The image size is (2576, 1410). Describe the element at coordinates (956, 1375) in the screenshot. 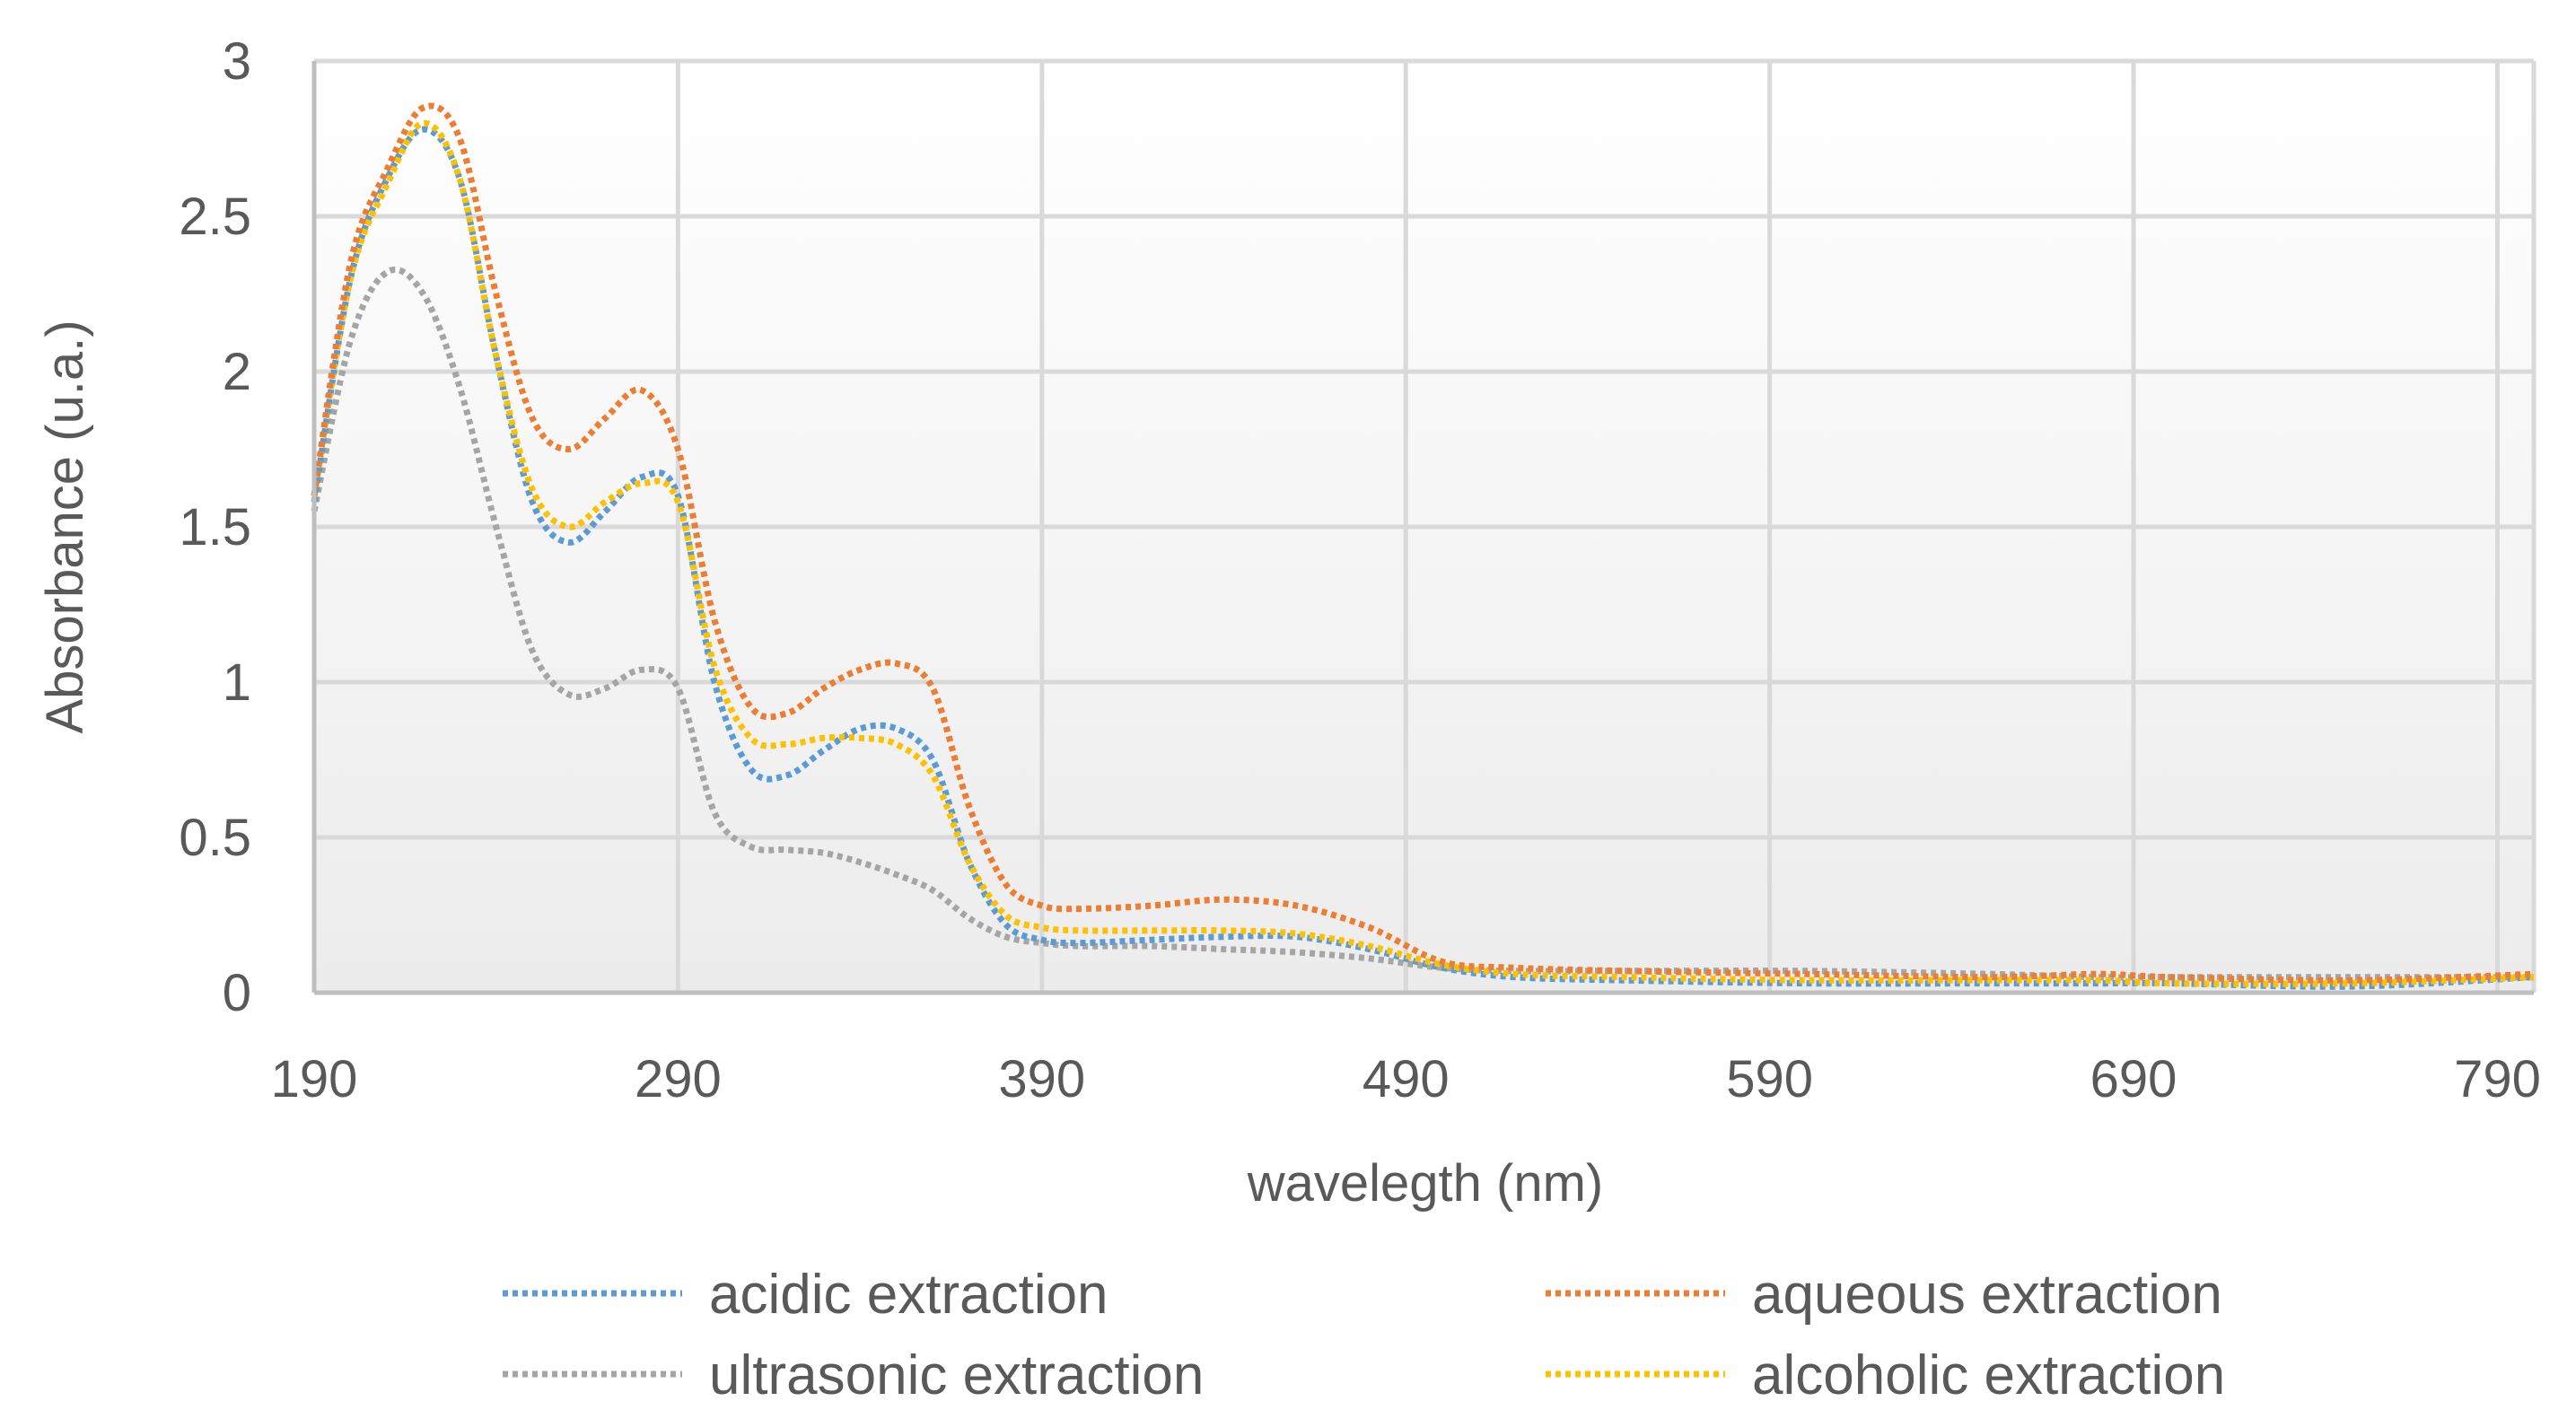

I see `legend-label: ultrasonic extraction` at that location.